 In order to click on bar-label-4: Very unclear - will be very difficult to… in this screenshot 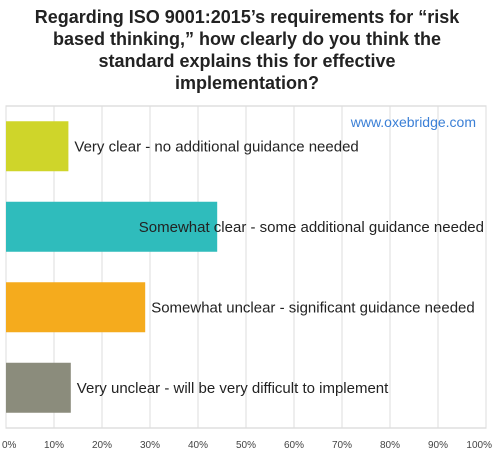, I will do `click(233, 388)`.